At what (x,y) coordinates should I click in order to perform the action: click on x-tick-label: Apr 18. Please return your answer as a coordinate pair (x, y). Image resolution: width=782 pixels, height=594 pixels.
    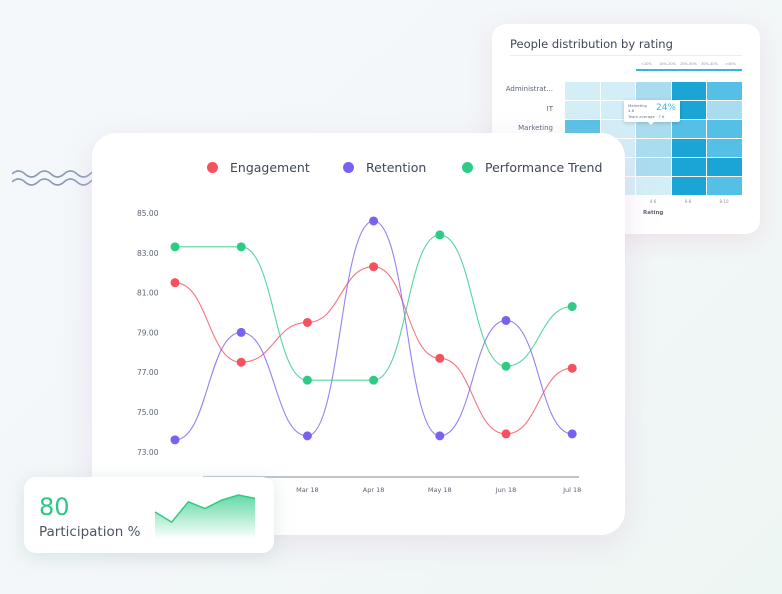
    Looking at the image, I should click on (374, 490).